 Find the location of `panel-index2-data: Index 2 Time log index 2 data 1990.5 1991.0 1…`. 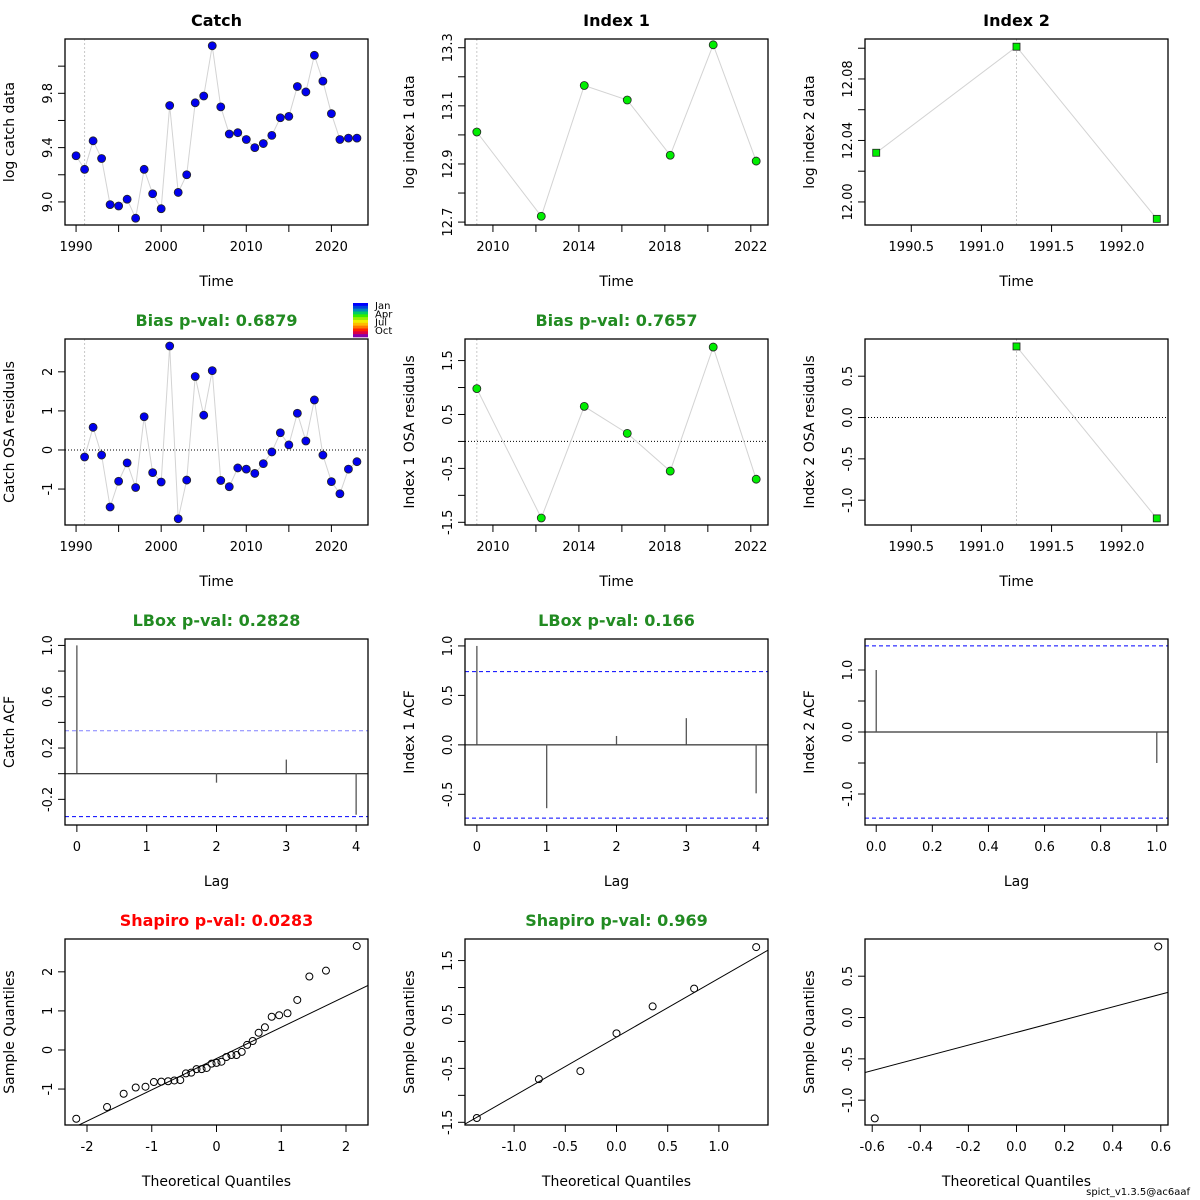

panel-index2-data: Index 2 Time log index 2 data 1990.5 1991.0 1… is located at coordinates (985, 150).